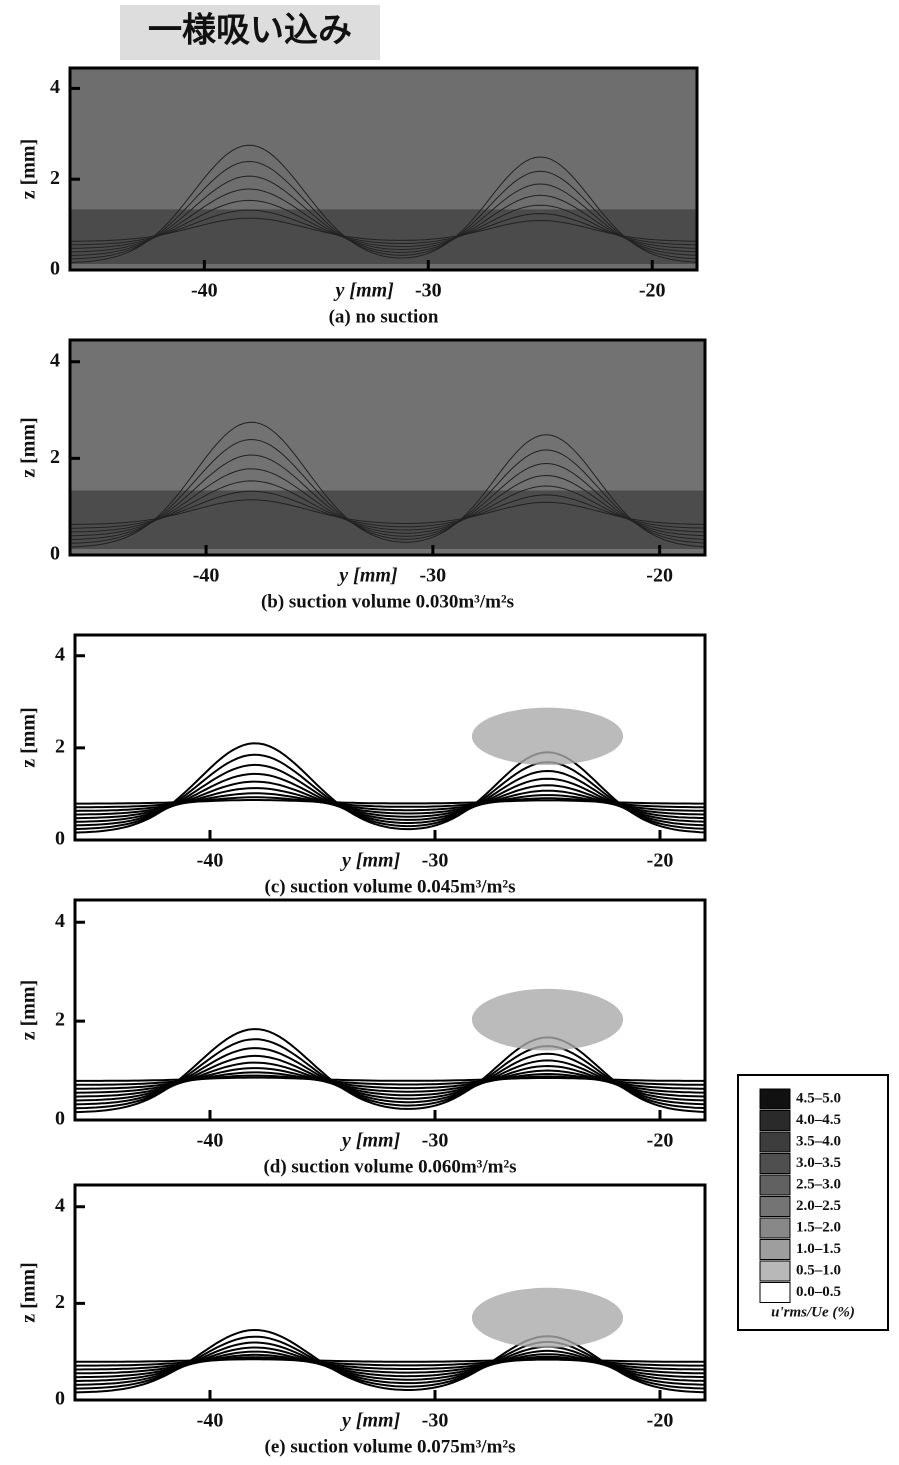 The image size is (899, 1465). I want to click on header-shade, so click(250, 32).